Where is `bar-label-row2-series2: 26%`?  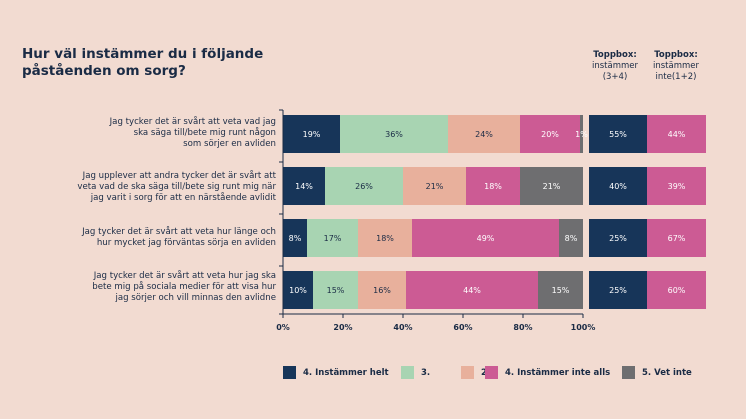 bar-label-row2-series2: 26% is located at coordinates (364, 186).